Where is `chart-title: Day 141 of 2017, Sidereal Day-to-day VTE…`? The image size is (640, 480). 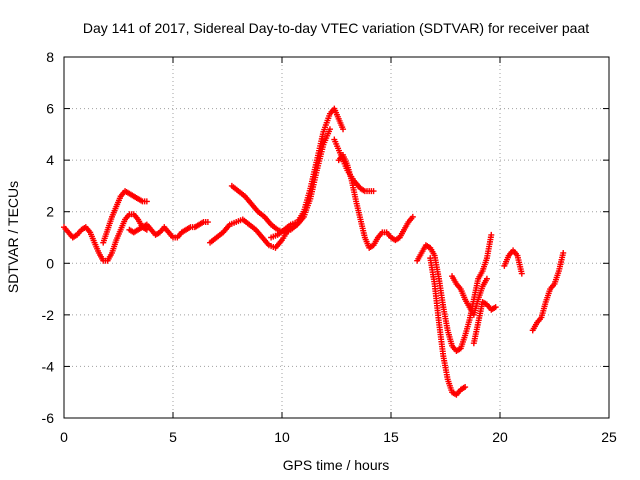 chart-title: Day 141 of 2017, Sidereal Day-to-day VTE… is located at coordinates (336, 28).